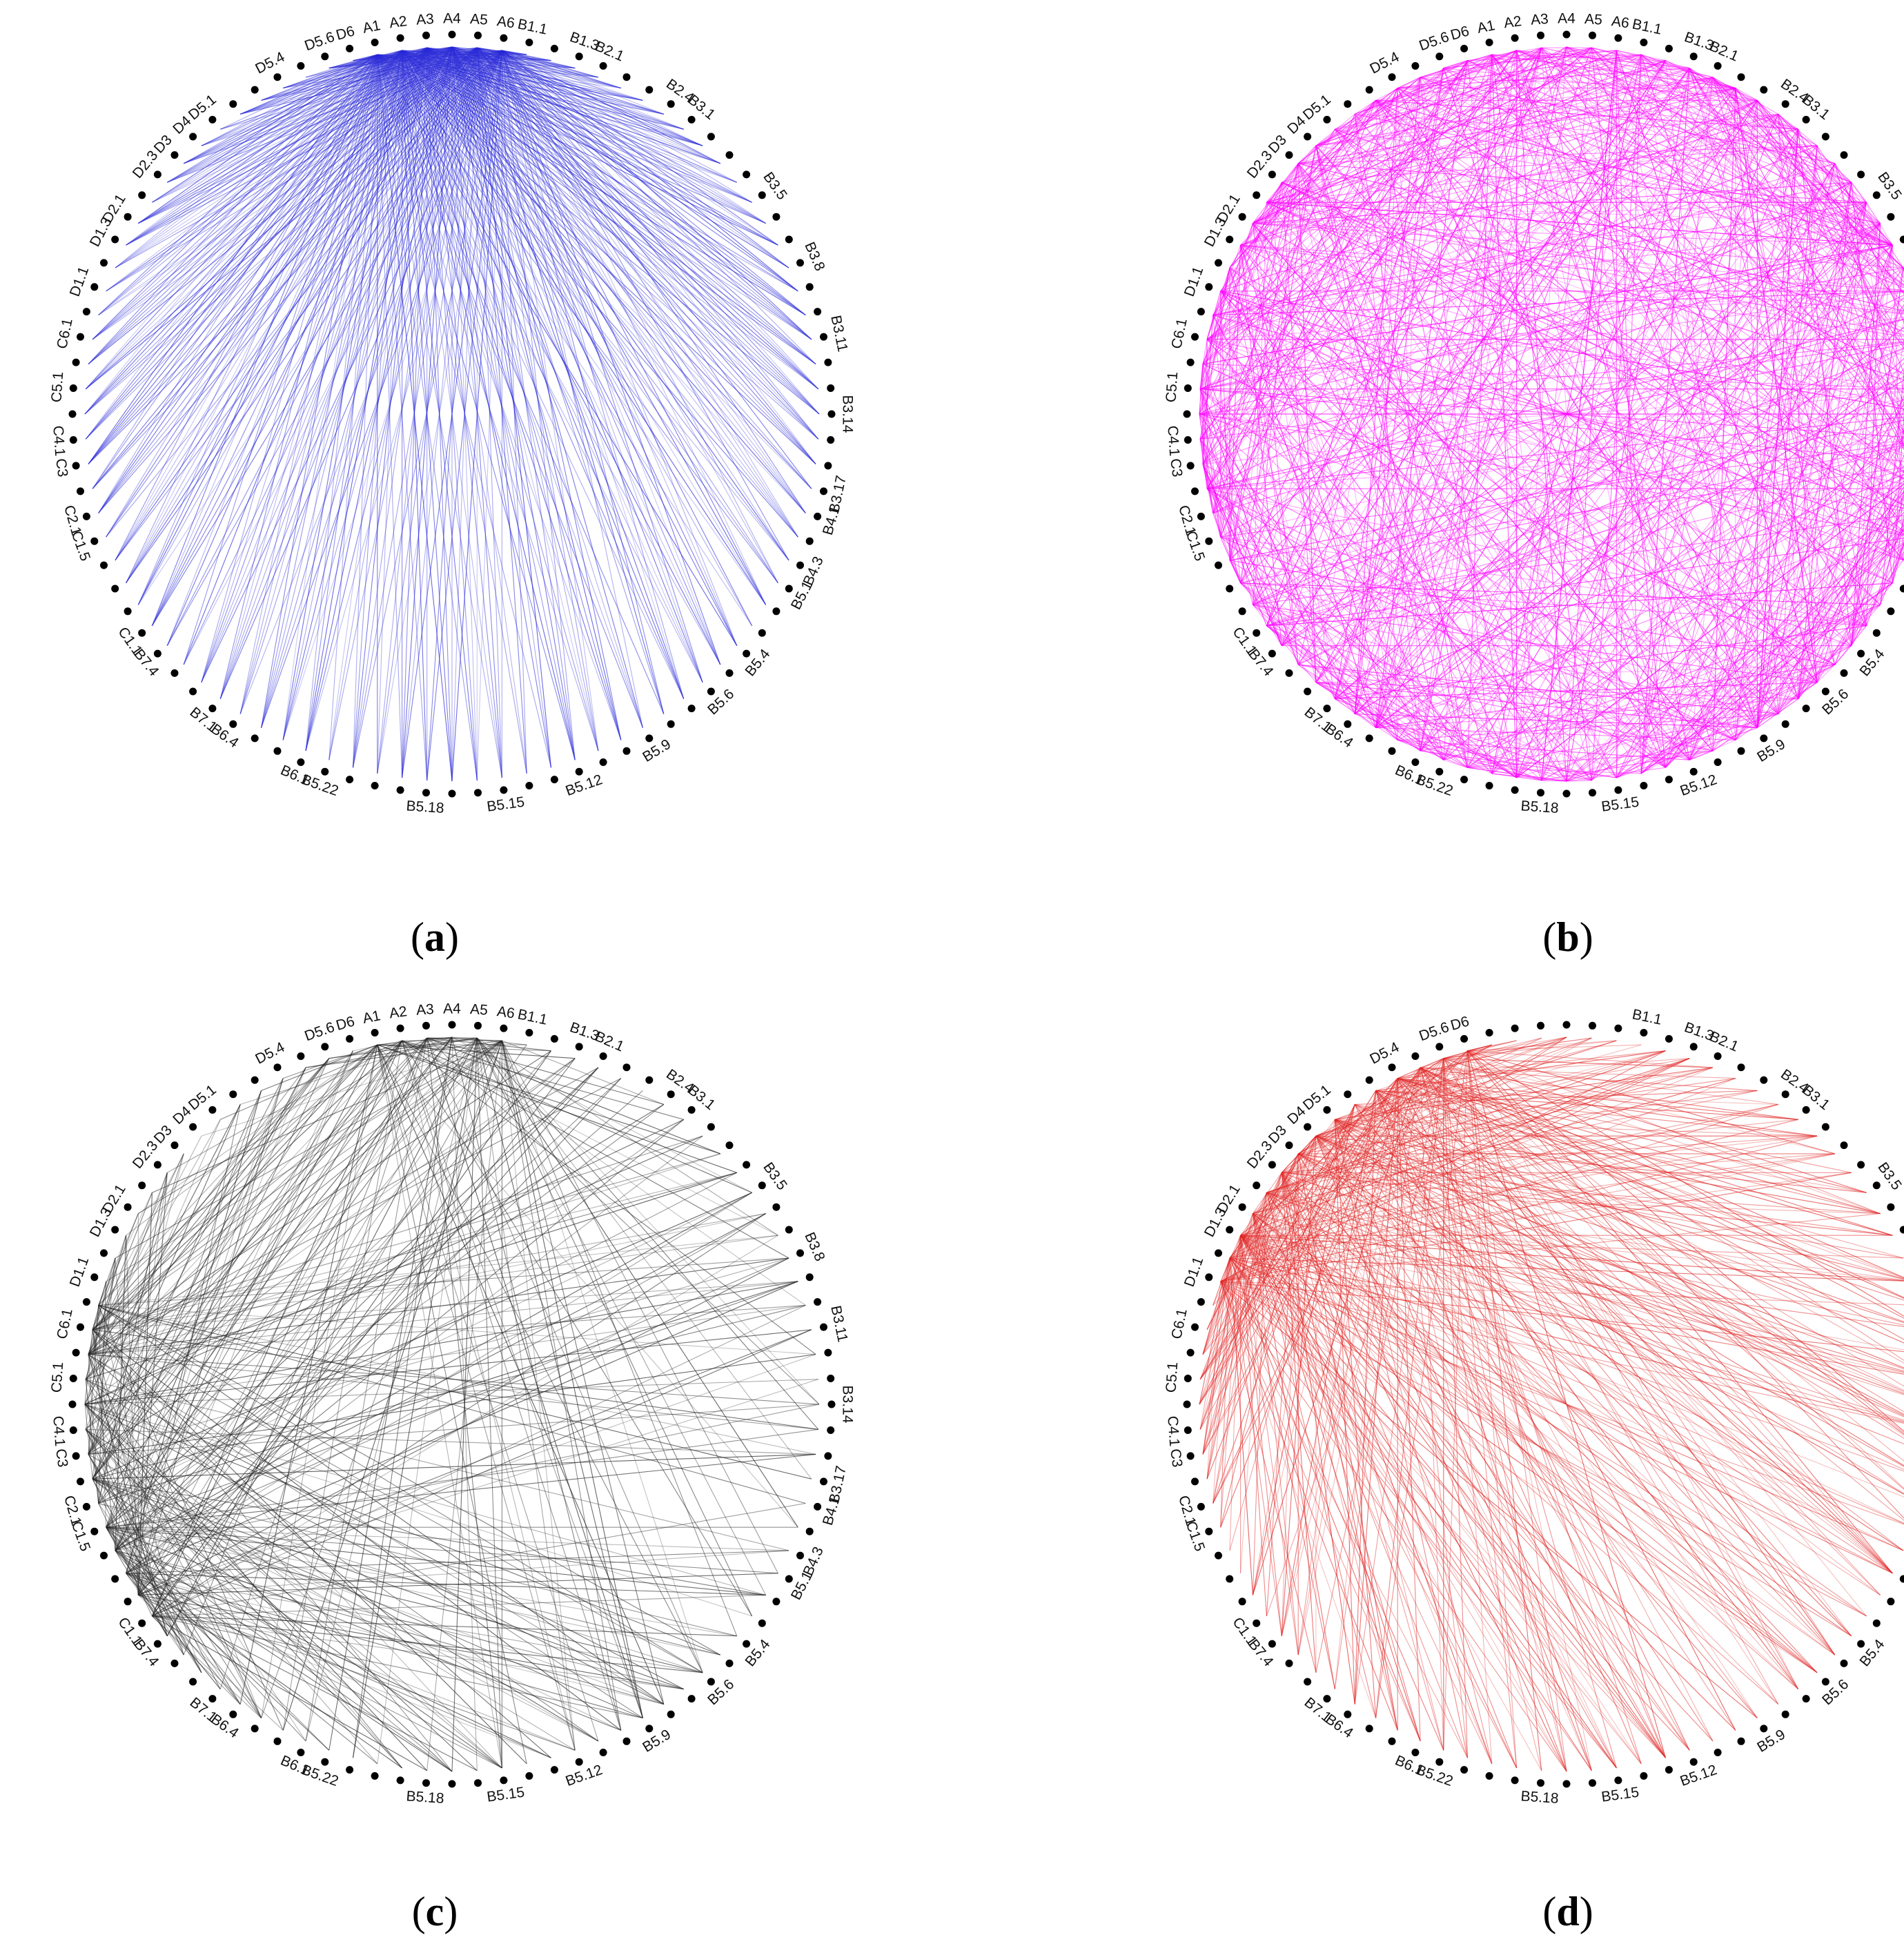 The width and height of the screenshot is (1904, 1955). What do you see at coordinates (1209, 541) in the screenshot?
I see `node-b-C1.5` at bounding box center [1209, 541].